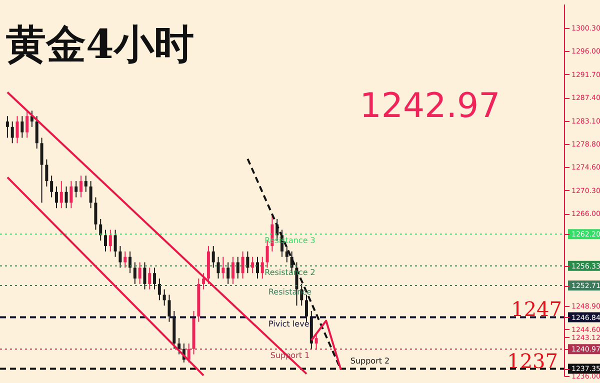 This screenshot has width=600, height=383. Describe the element at coordinates (532, 361) in the screenshot. I see `annotation: 1237` at that location.